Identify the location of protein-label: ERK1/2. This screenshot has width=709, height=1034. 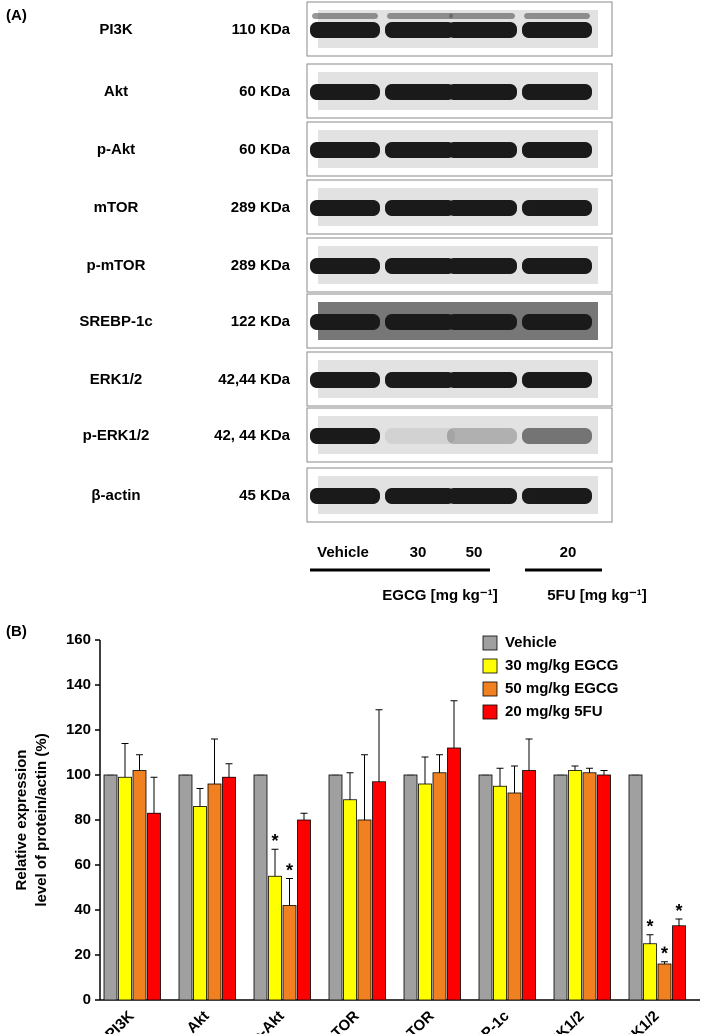
(116, 379).